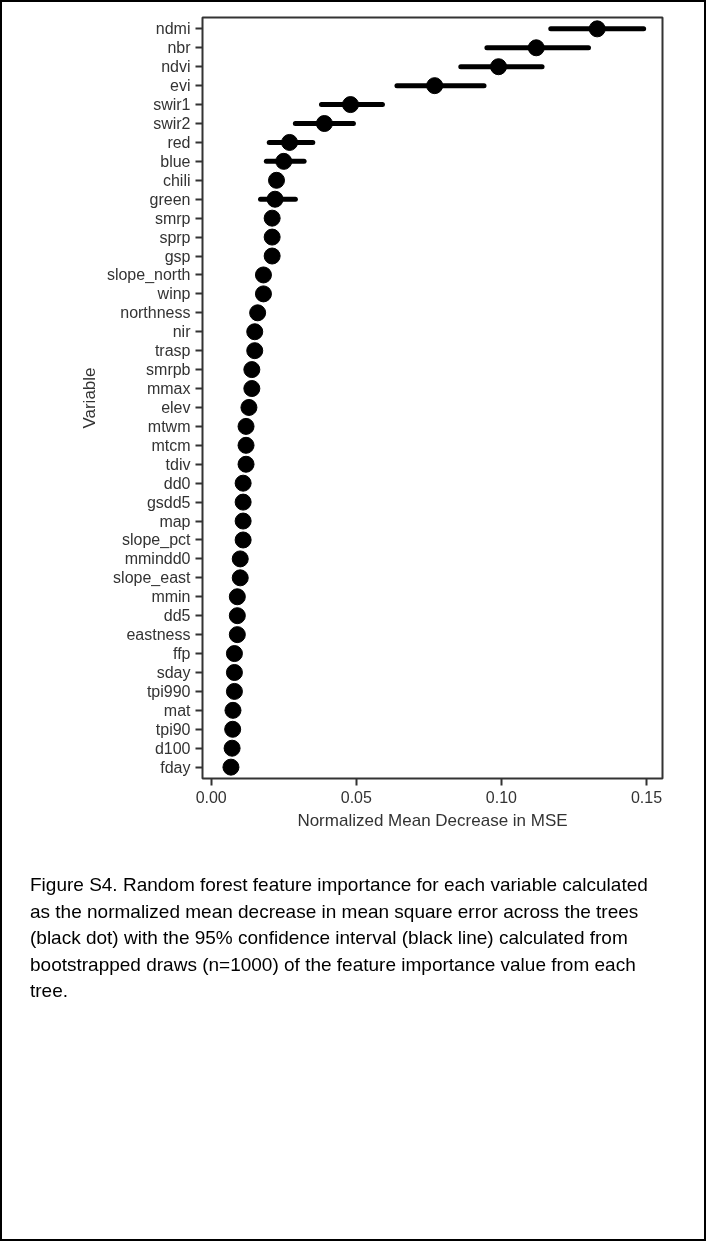 This screenshot has height=1247, width=712. Describe the element at coordinates (171, 597) in the screenshot. I see `y-tick-label: mmin` at that location.